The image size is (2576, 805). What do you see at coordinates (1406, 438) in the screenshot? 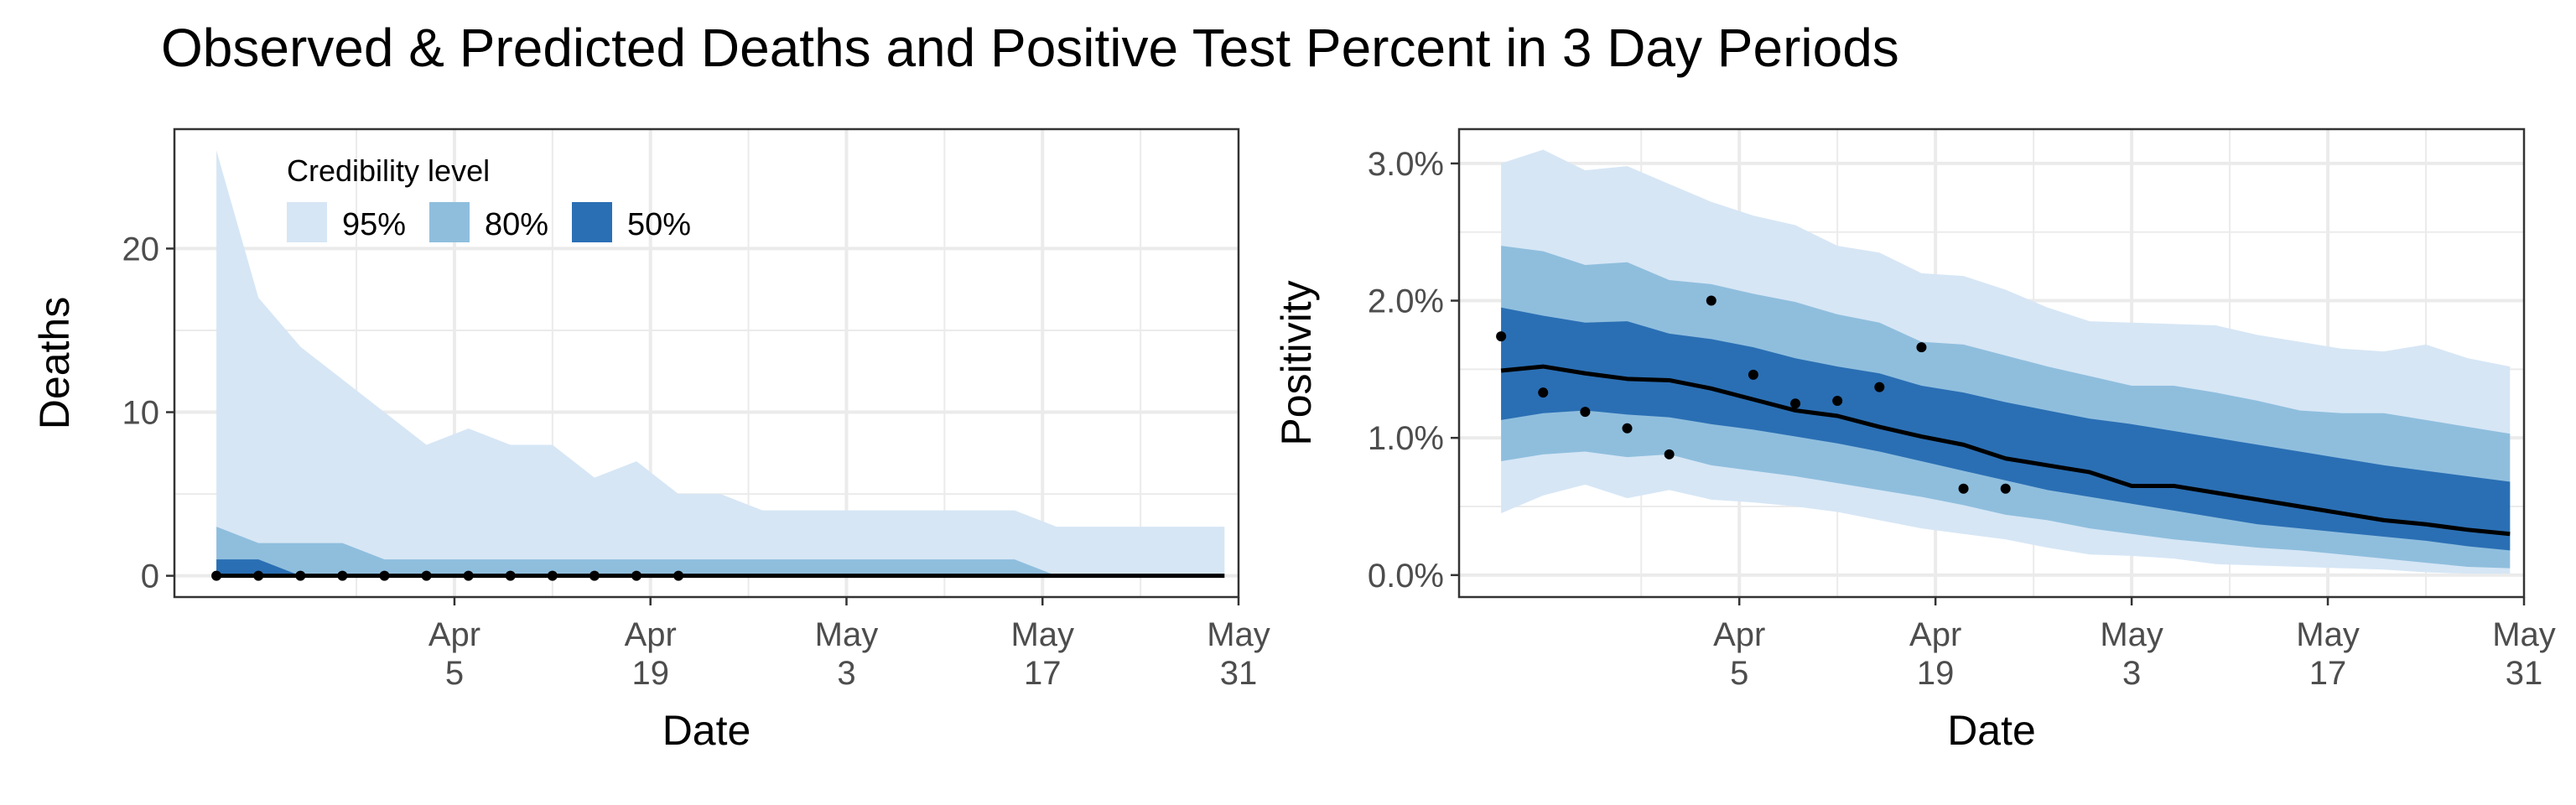
I see `y-tick-label: 1.0%` at bounding box center [1406, 438].